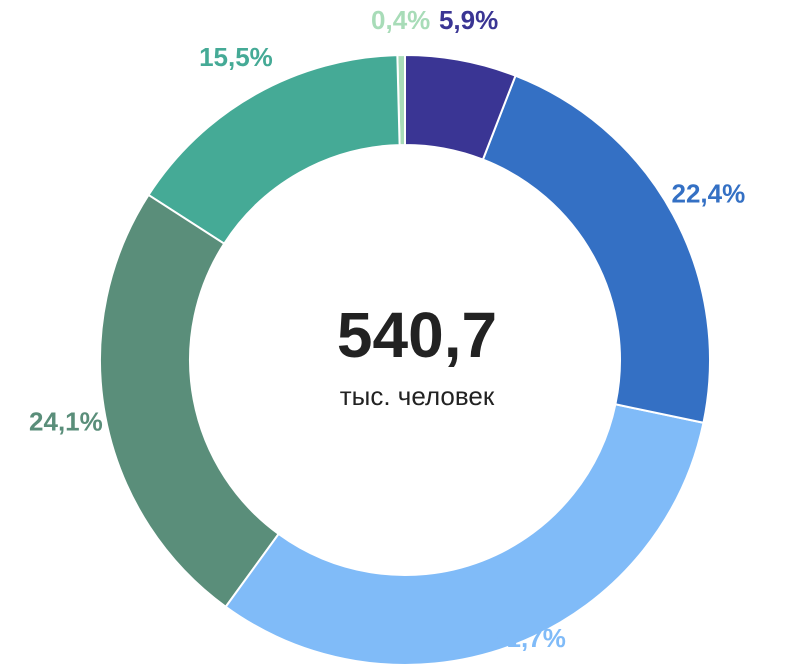  Describe the element at coordinates (417, 335) in the screenshot. I see `center-value: 540,7` at that location.